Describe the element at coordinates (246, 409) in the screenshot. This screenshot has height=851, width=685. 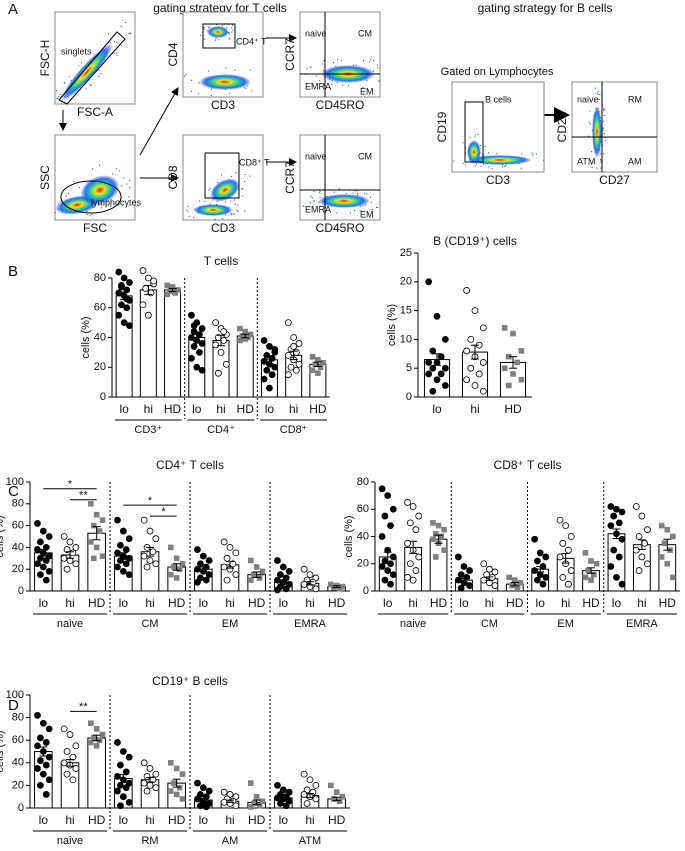
I see `x-tick-label: HD` at that location.